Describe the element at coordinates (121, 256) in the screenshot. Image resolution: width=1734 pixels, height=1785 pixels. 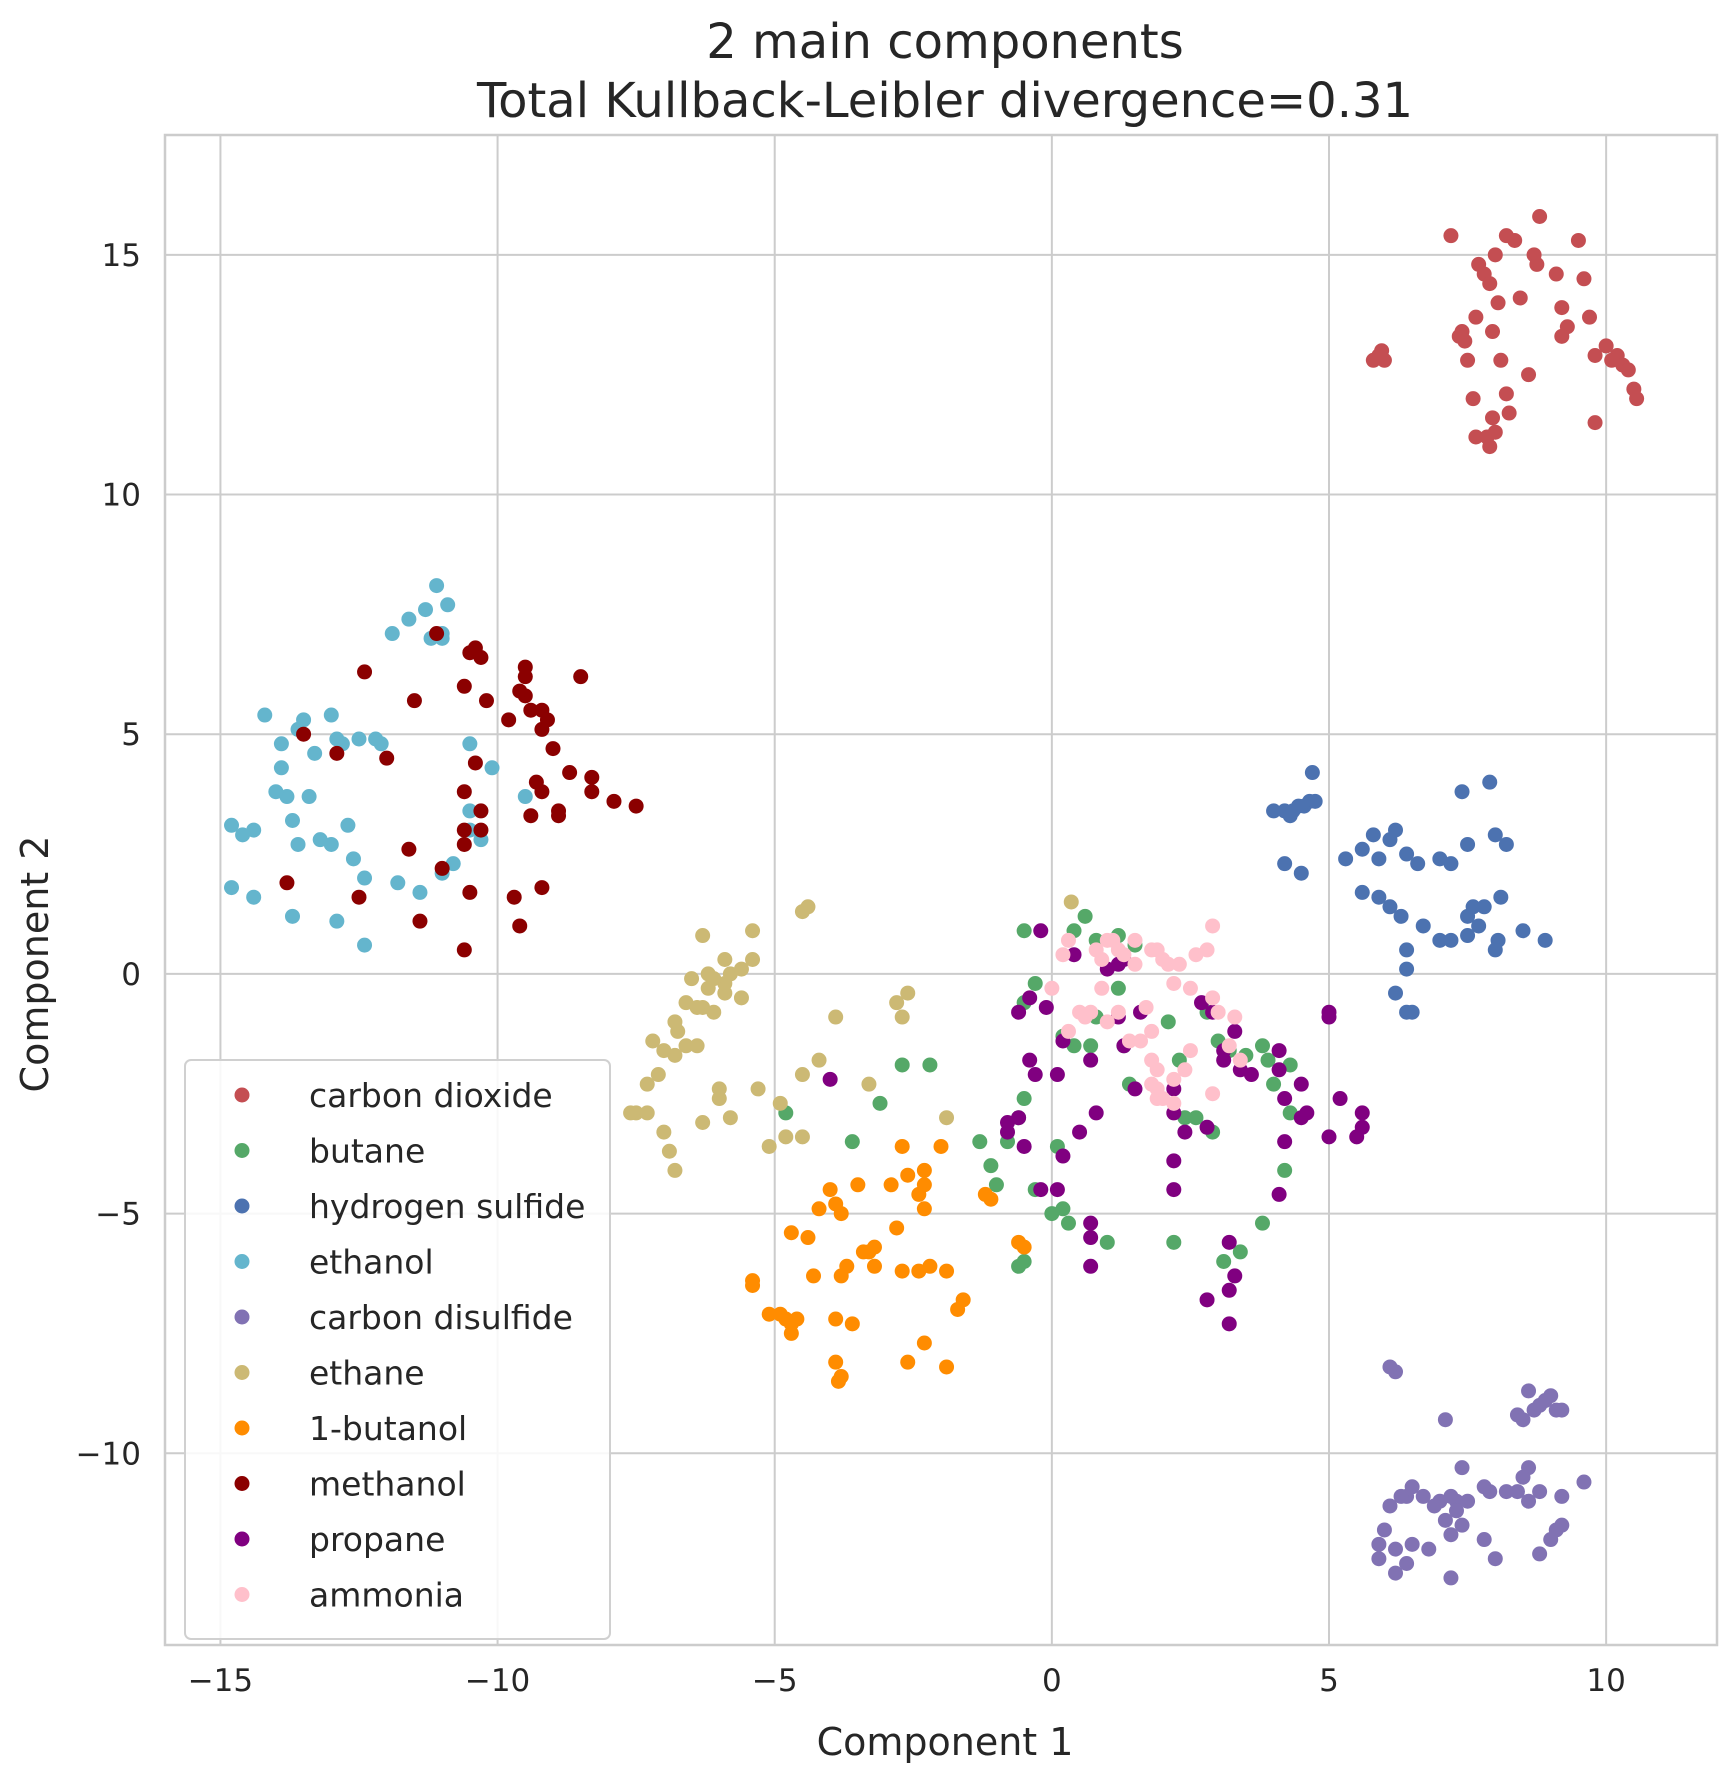
I see `y-tick-label: 15` at that location.